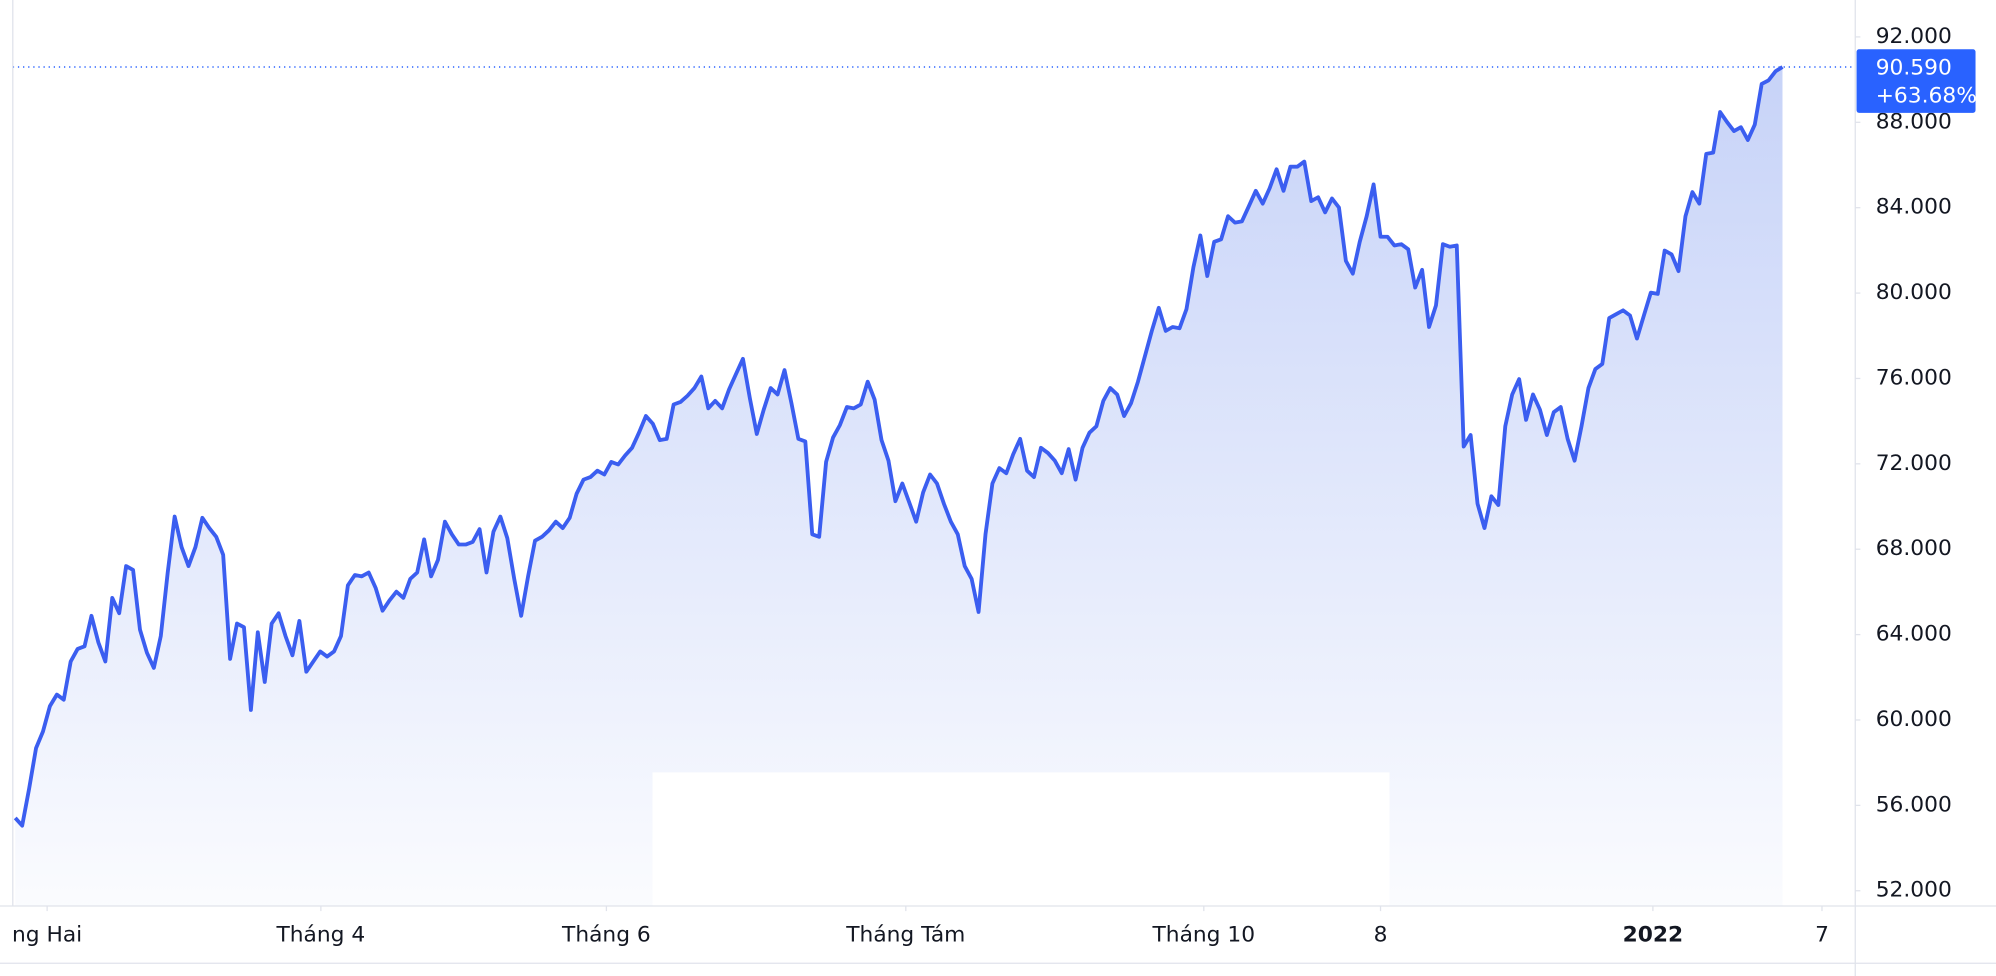 The height and width of the screenshot is (976, 1996). What do you see at coordinates (1381, 934) in the screenshot?
I see `x-tick-label: 8` at bounding box center [1381, 934].